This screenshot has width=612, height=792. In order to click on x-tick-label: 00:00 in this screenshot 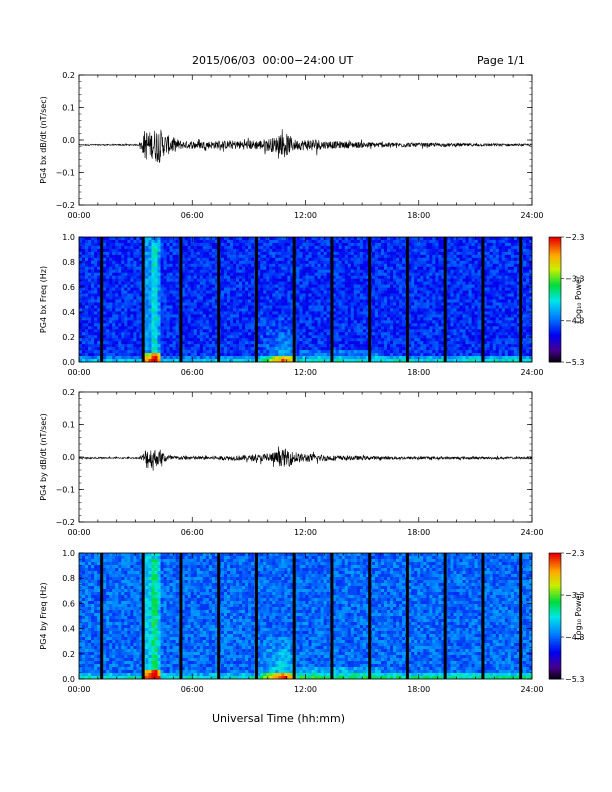, I will do `click(78, 372)`.